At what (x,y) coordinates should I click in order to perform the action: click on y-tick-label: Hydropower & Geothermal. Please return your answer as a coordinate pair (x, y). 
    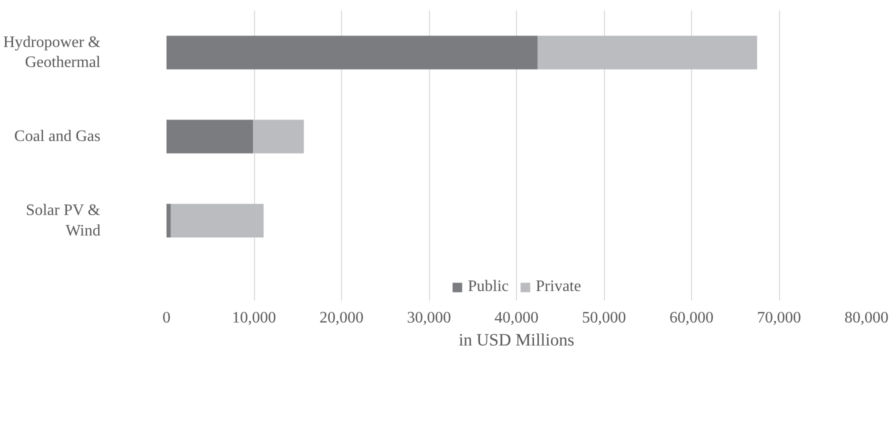
    Looking at the image, I should click on (52, 53).